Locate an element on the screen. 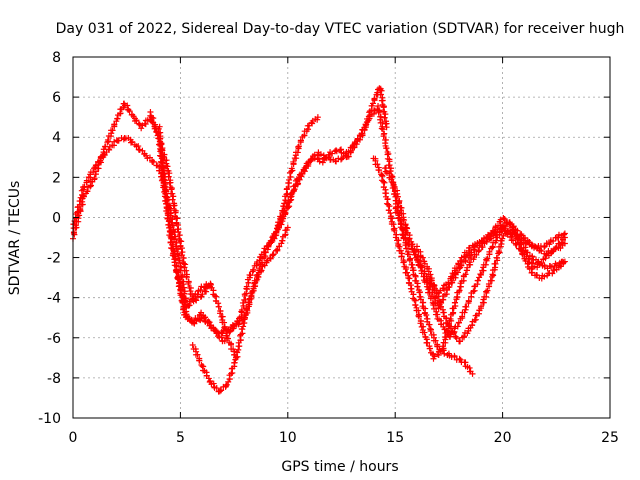 This screenshot has height=480, width=640. y-axis-label: SDTVAR / TECUs is located at coordinates (15, 238).